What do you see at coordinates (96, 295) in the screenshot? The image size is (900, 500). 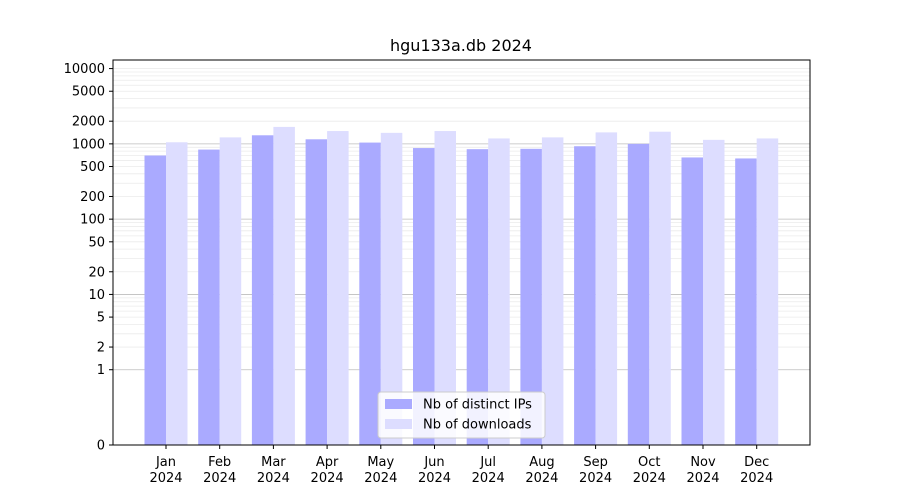 I see `y-tick-label: 10` at bounding box center [96, 295].